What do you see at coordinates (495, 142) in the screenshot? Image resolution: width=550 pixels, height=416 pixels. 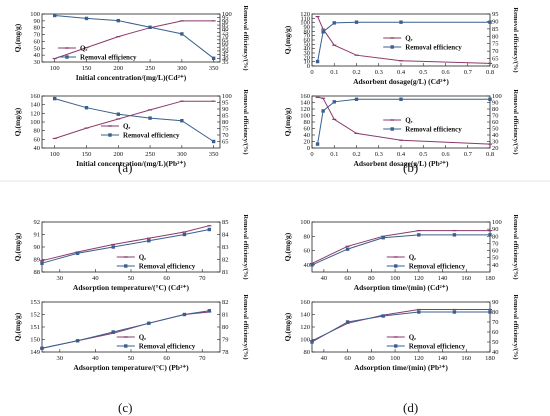 I see `y-right-tick-label: 30` at bounding box center [495, 142].